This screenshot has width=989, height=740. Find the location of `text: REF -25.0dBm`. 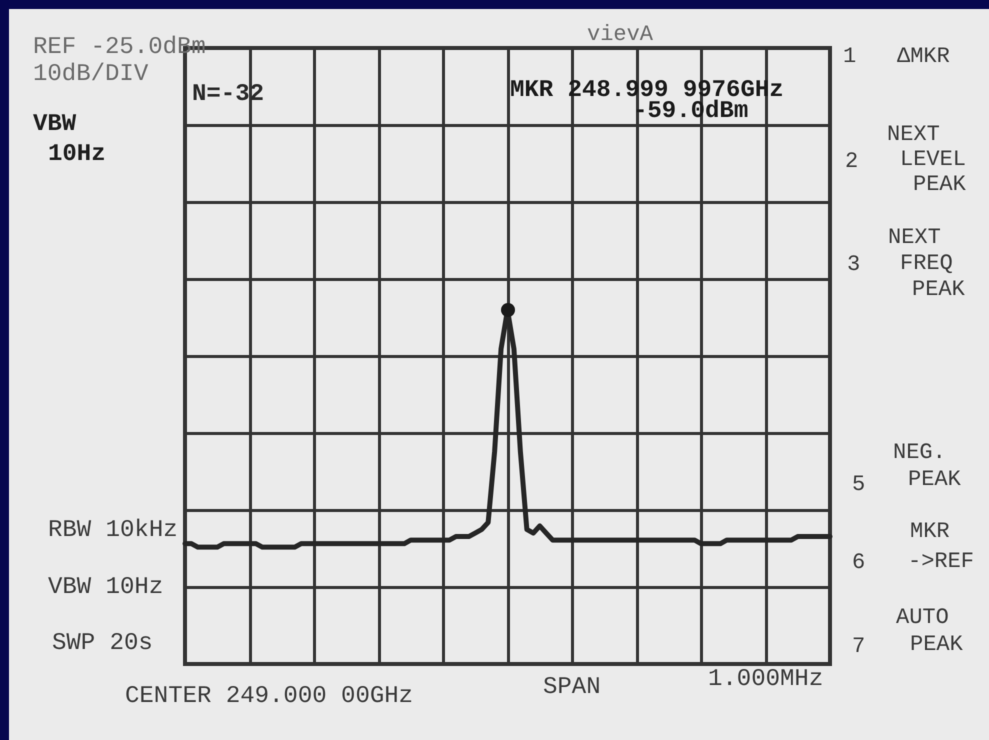

text: REF -25.0dBm is located at coordinates (119, 47).